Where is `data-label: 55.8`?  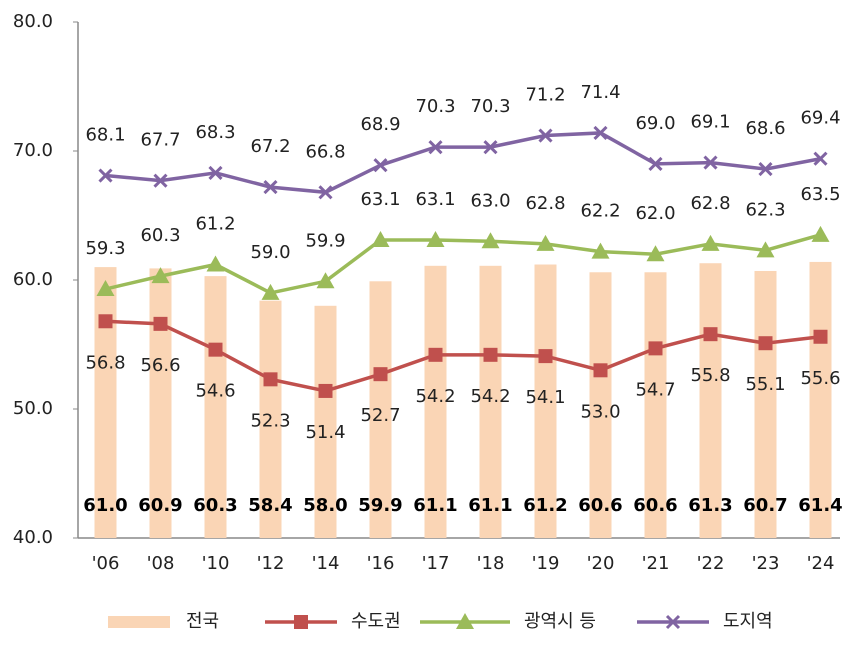 data-label: 55.8 is located at coordinates (710, 375).